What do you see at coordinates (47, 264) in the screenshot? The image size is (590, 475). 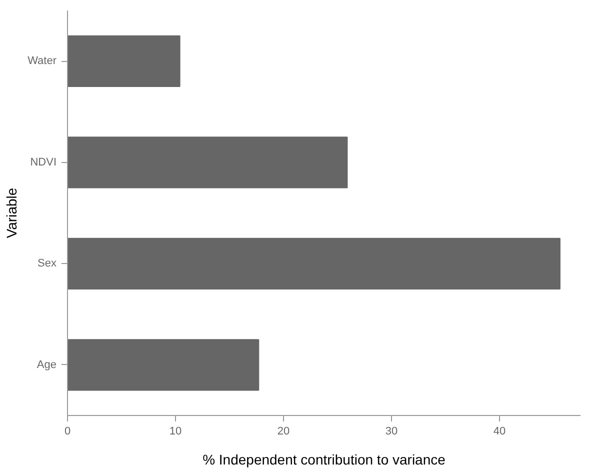 I see `y-tick-label: Sex` at bounding box center [47, 264].